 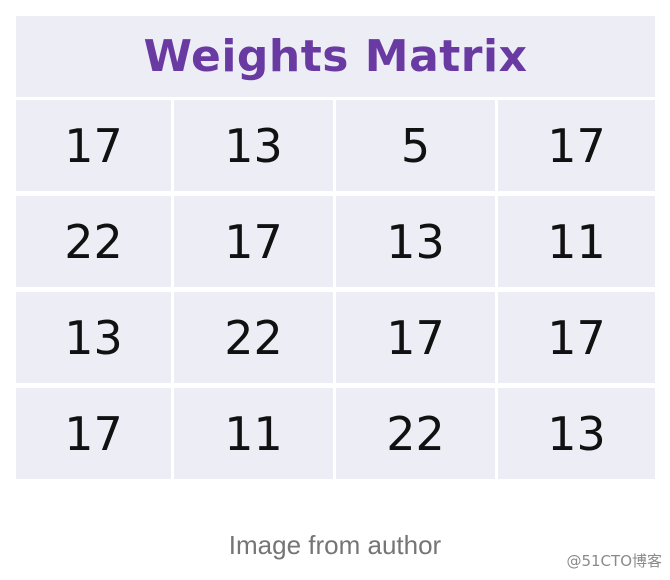 I want to click on matrix-cell-r3-c3: 17, so click(x=415, y=337).